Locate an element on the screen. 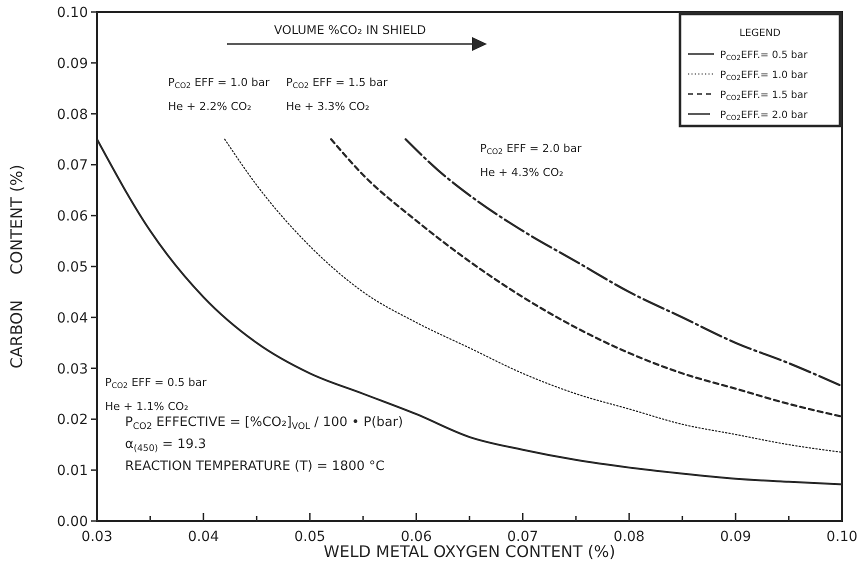  y-tick-label: 0.09 is located at coordinates (72, 64).